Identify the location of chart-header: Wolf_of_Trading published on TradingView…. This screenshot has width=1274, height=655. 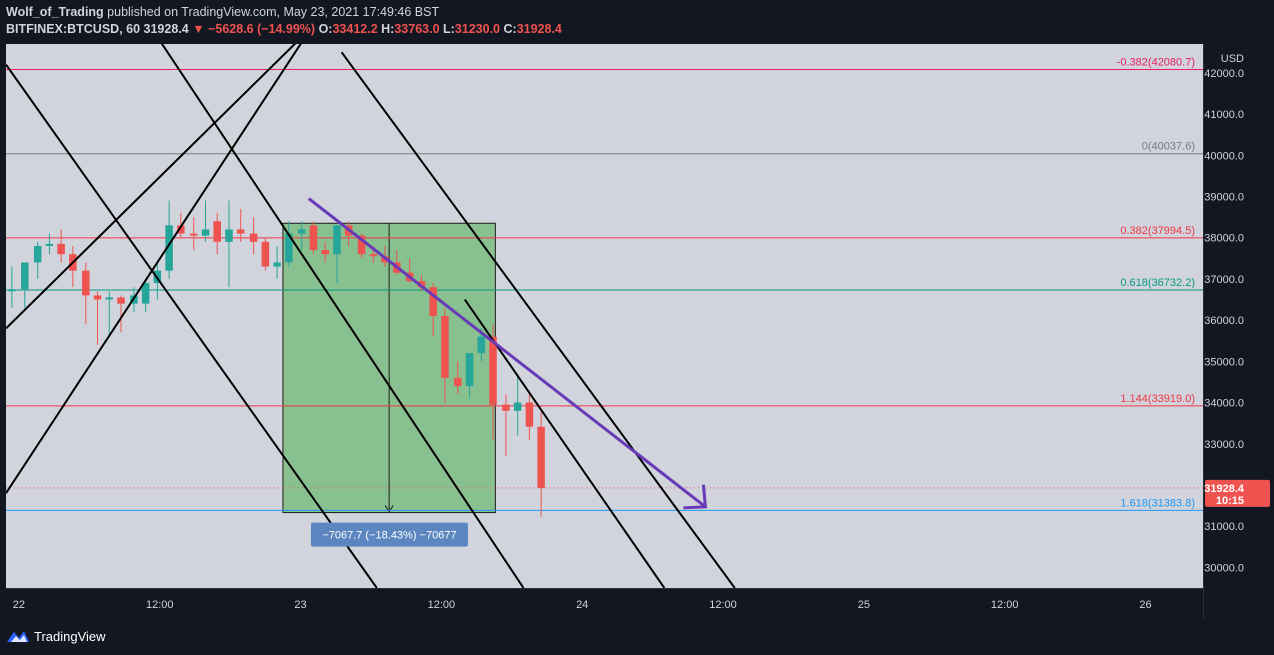
(637, 22).